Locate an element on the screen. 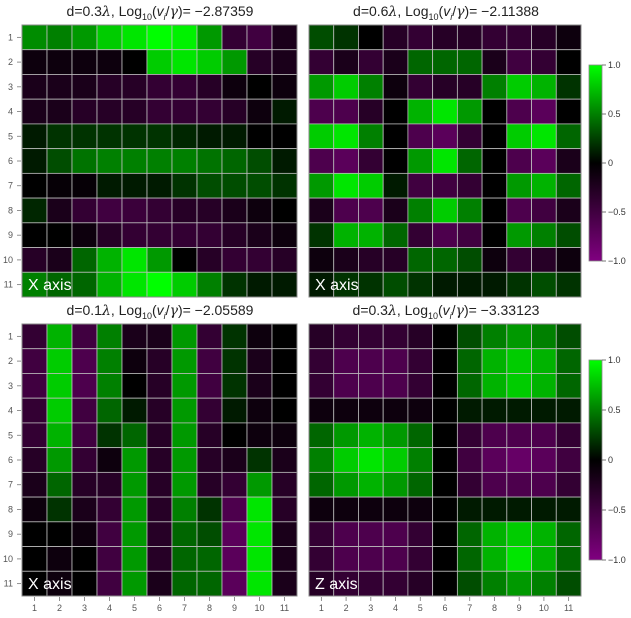 This screenshot has height=618, width=631. x-tick-label: 2 is located at coordinates (346, 608).